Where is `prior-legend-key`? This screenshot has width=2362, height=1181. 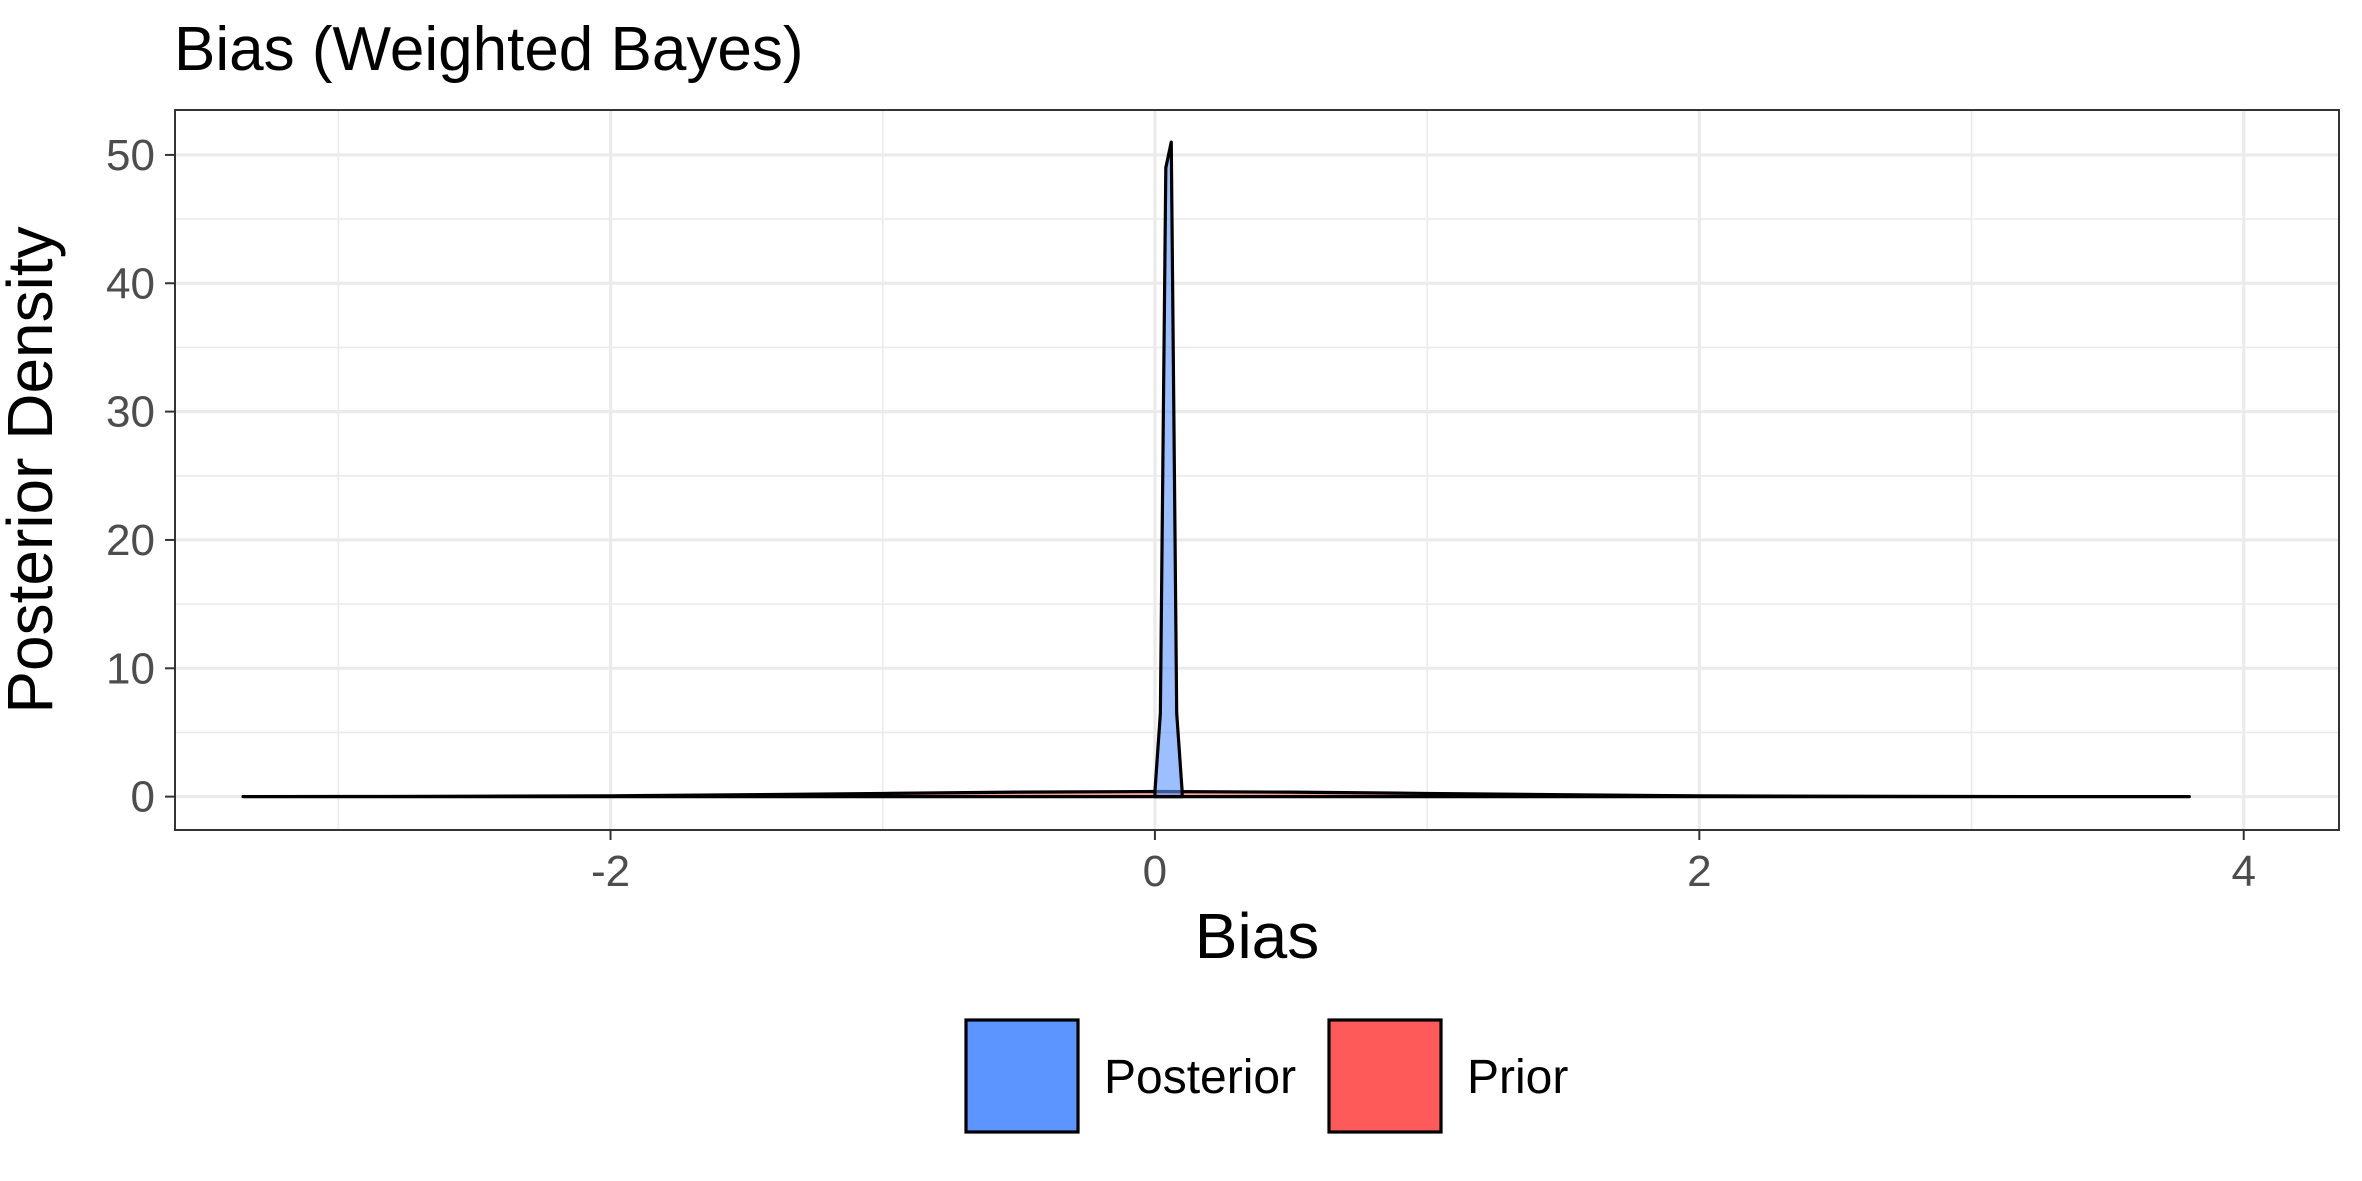
prior-legend-key is located at coordinates (1385, 1076).